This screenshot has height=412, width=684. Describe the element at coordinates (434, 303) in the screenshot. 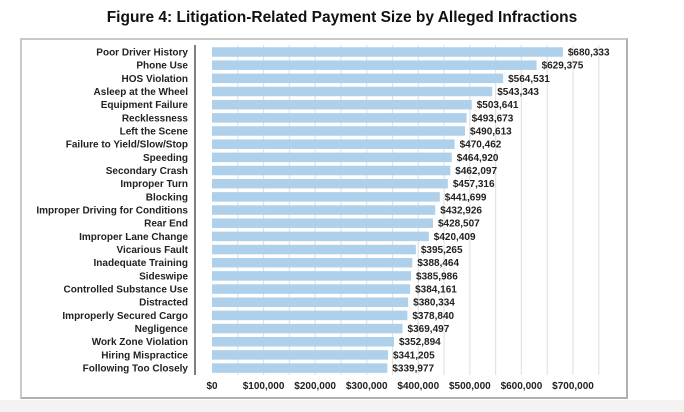

I see `data-label: $380,334` at that location.